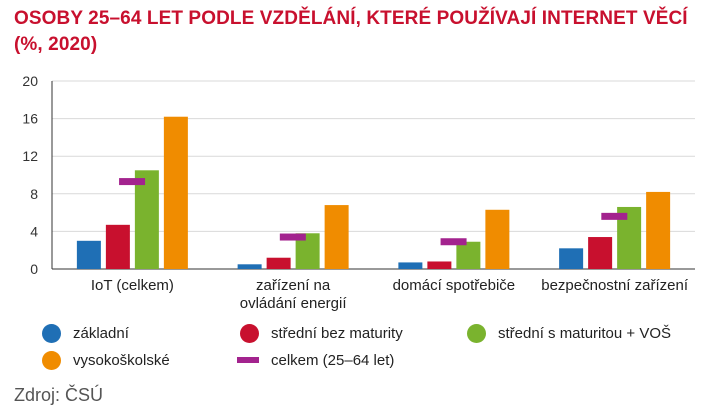  What do you see at coordinates (56, 44) in the screenshot?
I see `chart-title-line-2: (%, 2020)` at bounding box center [56, 44].